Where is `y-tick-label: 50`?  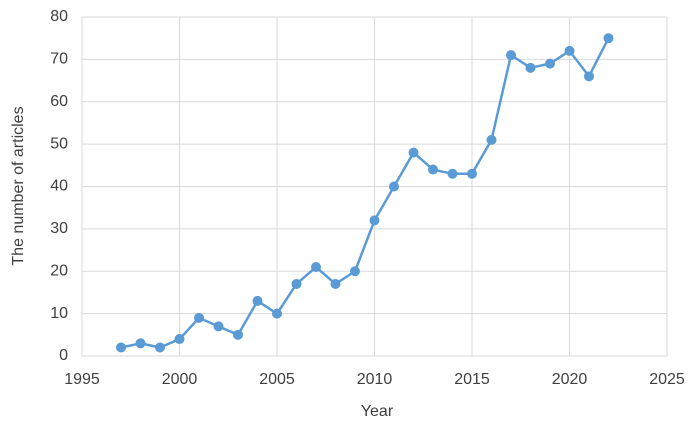 y-tick-label: 50 is located at coordinates (59, 143).